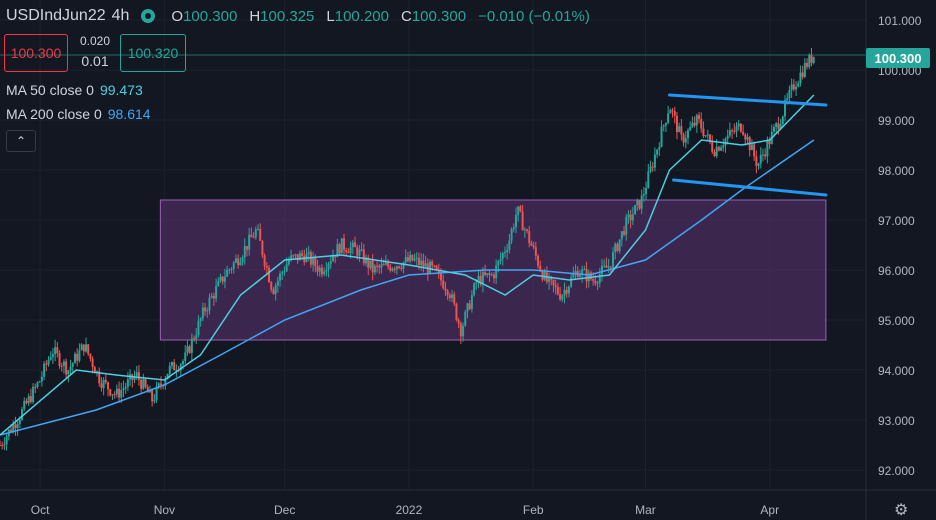 This screenshot has height=520, width=936. What do you see at coordinates (120, 15) in the screenshot?
I see `interval: 4h` at bounding box center [120, 15].